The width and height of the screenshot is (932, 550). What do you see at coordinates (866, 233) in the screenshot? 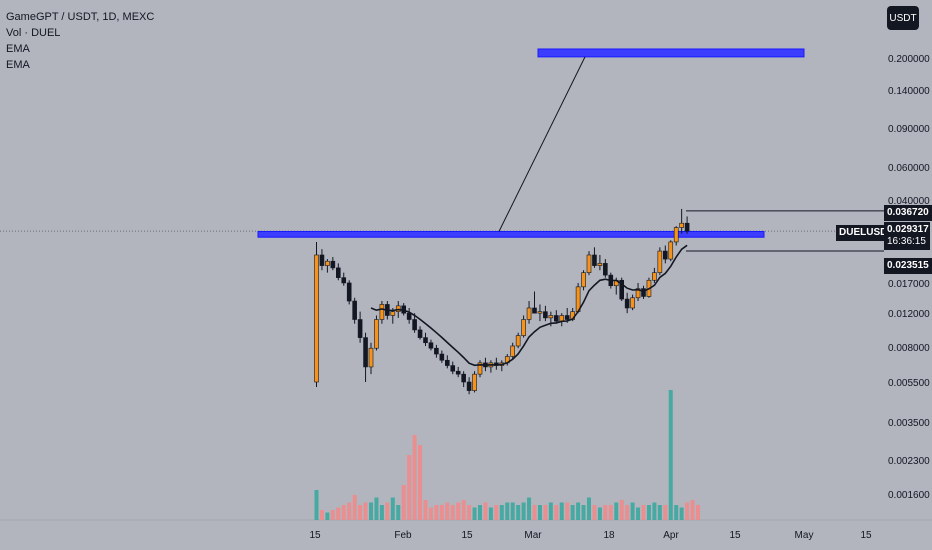
I see `symbol-tag: DUELUSDT` at bounding box center [866, 233].